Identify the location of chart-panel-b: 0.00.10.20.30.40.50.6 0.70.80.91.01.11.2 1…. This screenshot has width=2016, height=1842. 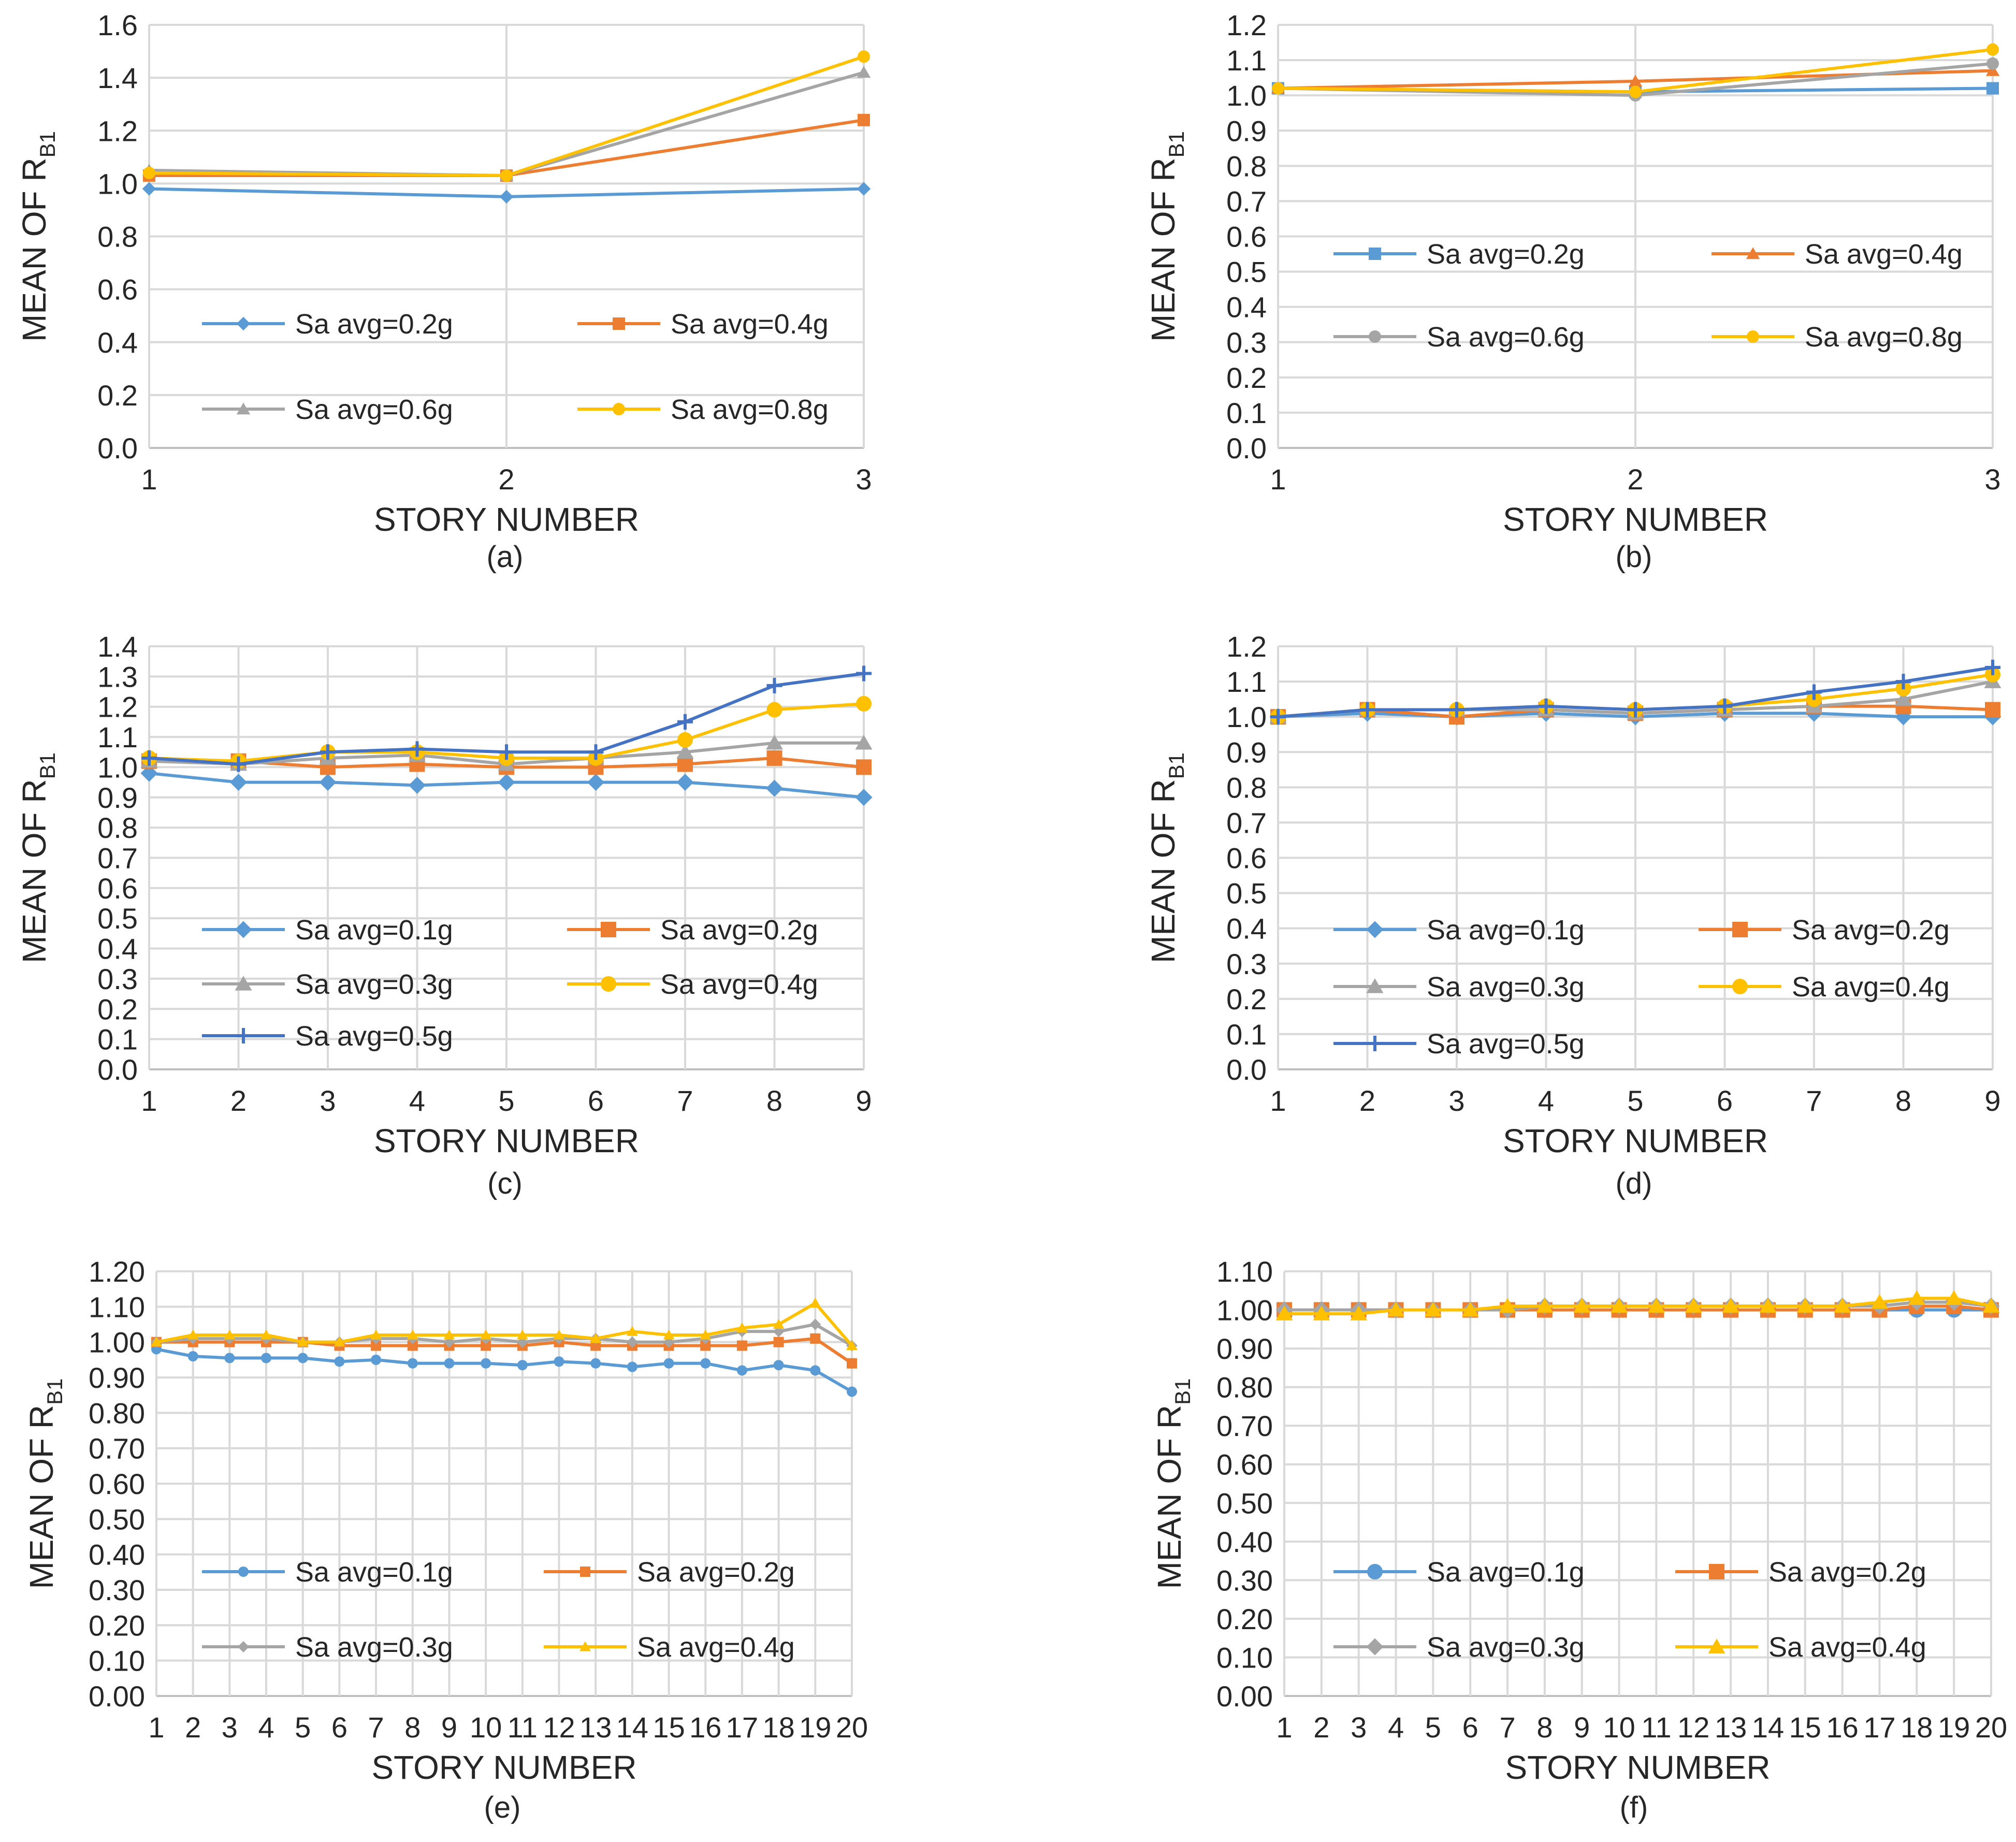
(1572, 291).